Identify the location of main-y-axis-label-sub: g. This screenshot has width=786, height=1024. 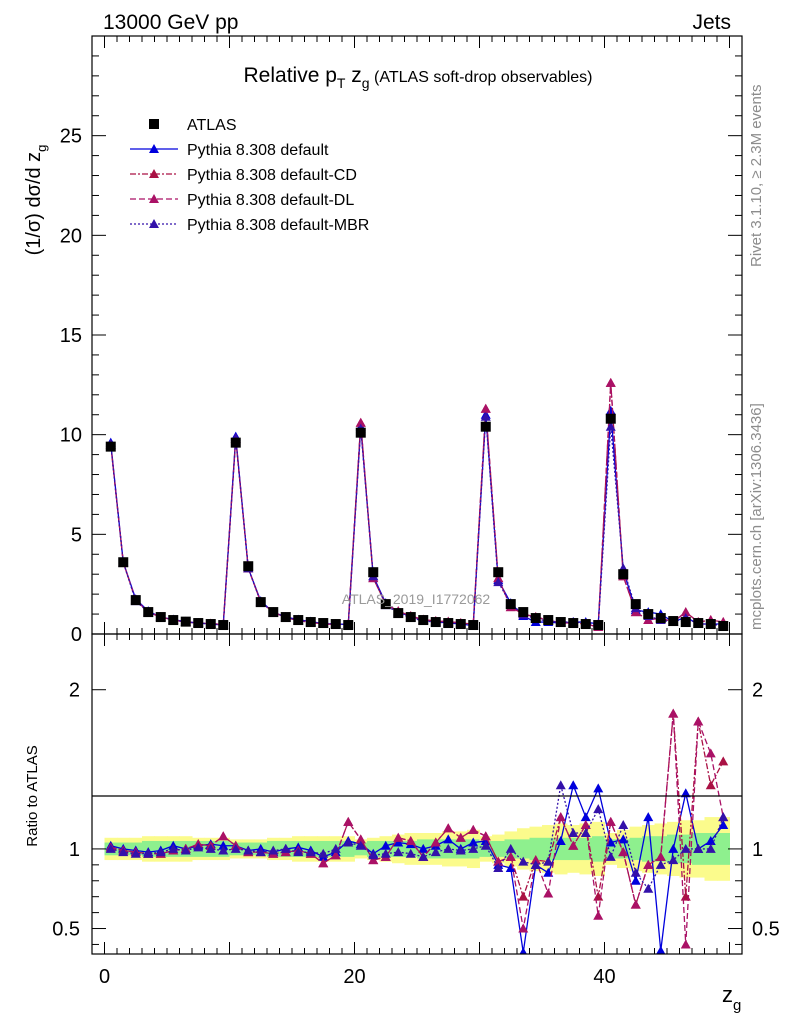
(41, 148).